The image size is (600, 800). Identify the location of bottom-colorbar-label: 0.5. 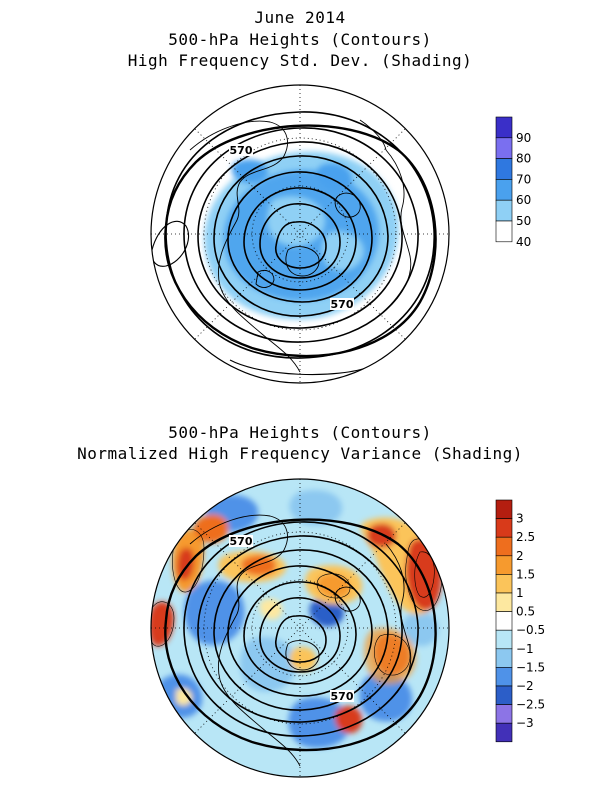
(525, 612).